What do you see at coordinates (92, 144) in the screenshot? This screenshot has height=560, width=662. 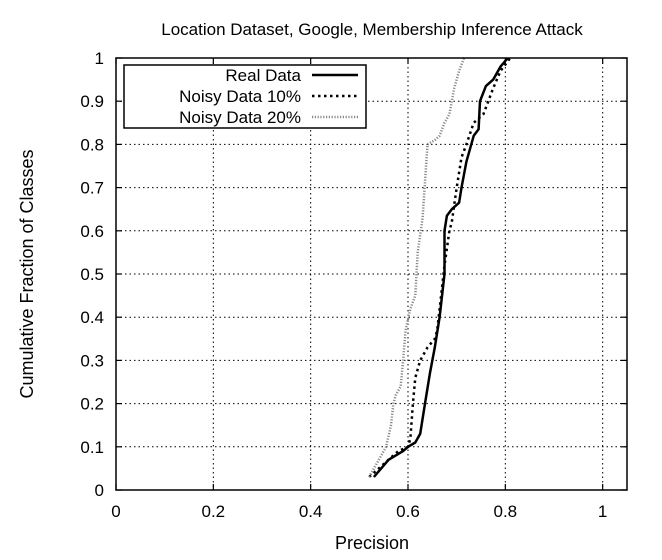 I see `y-tick-label: 0.8` at bounding box center [92, 144].